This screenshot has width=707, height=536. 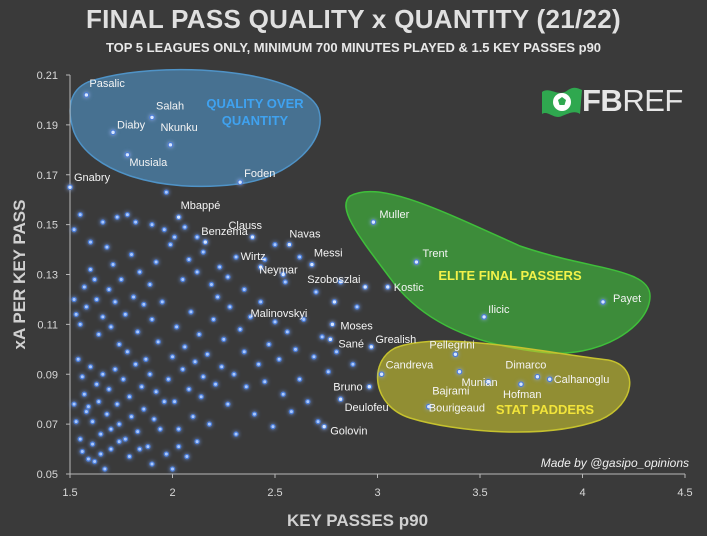 I want to click on point-label: Benzema, so click(x=224, y=232).